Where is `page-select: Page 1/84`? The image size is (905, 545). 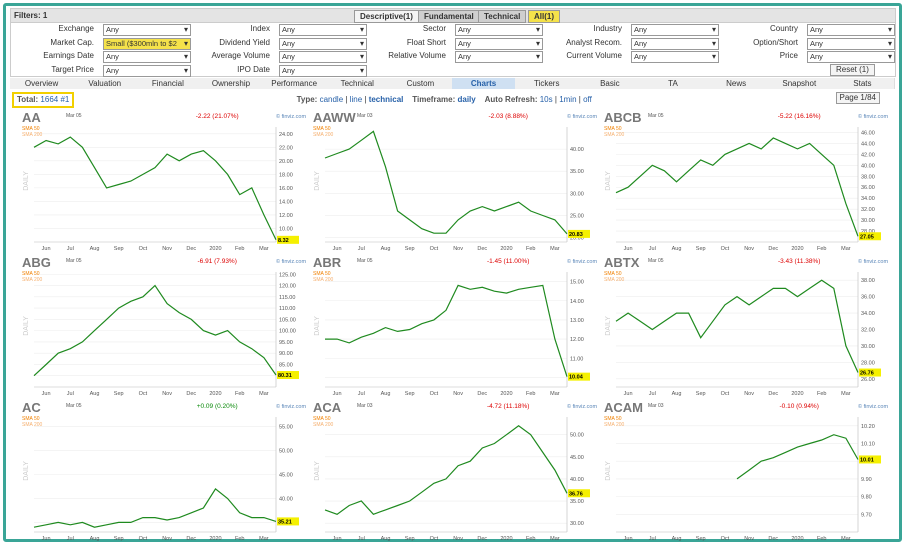
page-select: Page 1/84 is located at coordinates (857, 98).